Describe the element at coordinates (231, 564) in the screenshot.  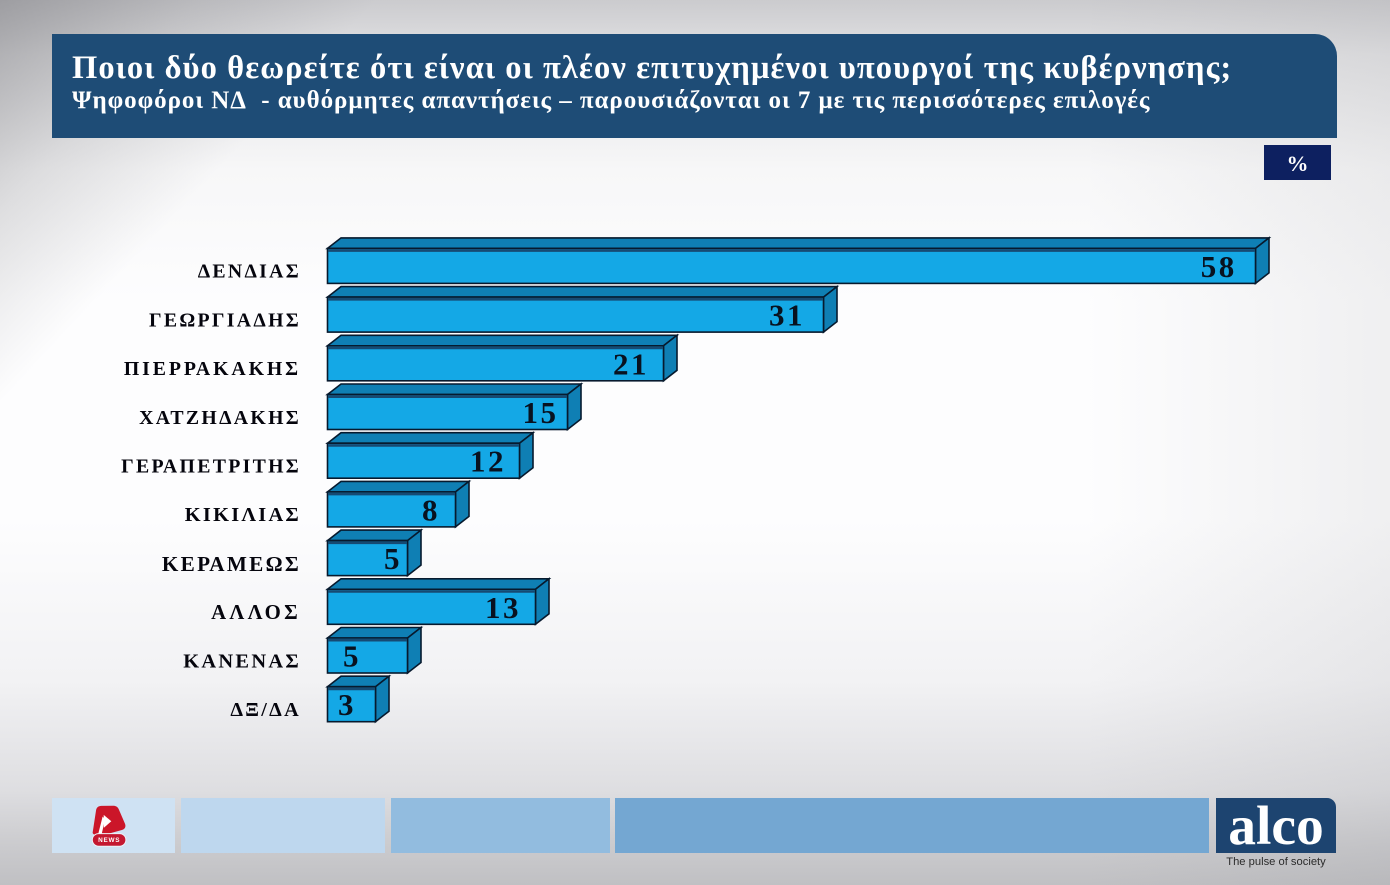
I see `svg-text: ΚΕΡΑΜΕΩΣ` at that location.